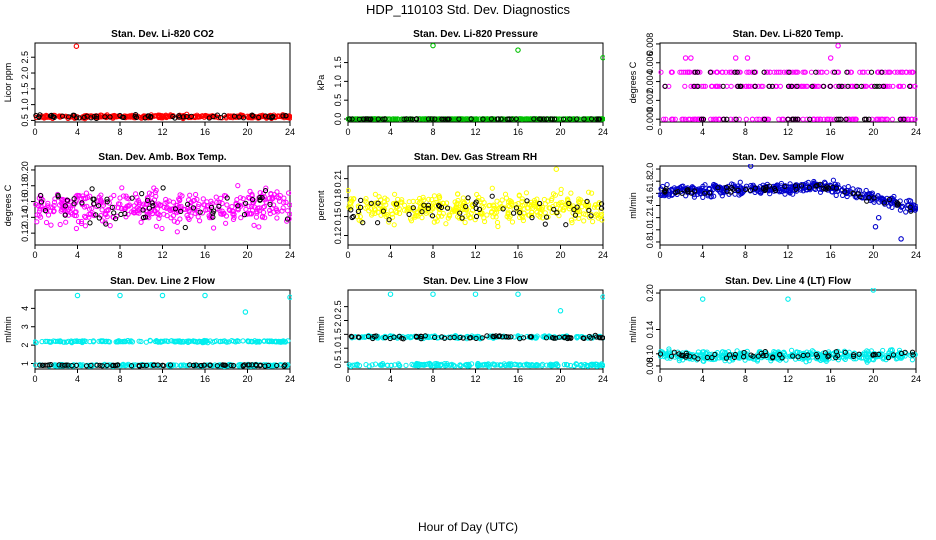 The image size is (936, 540). What do you see at coordinates (34, 255) in the screenshot?
I see `x-tick-label: 0` at bounding box center [34, 255].